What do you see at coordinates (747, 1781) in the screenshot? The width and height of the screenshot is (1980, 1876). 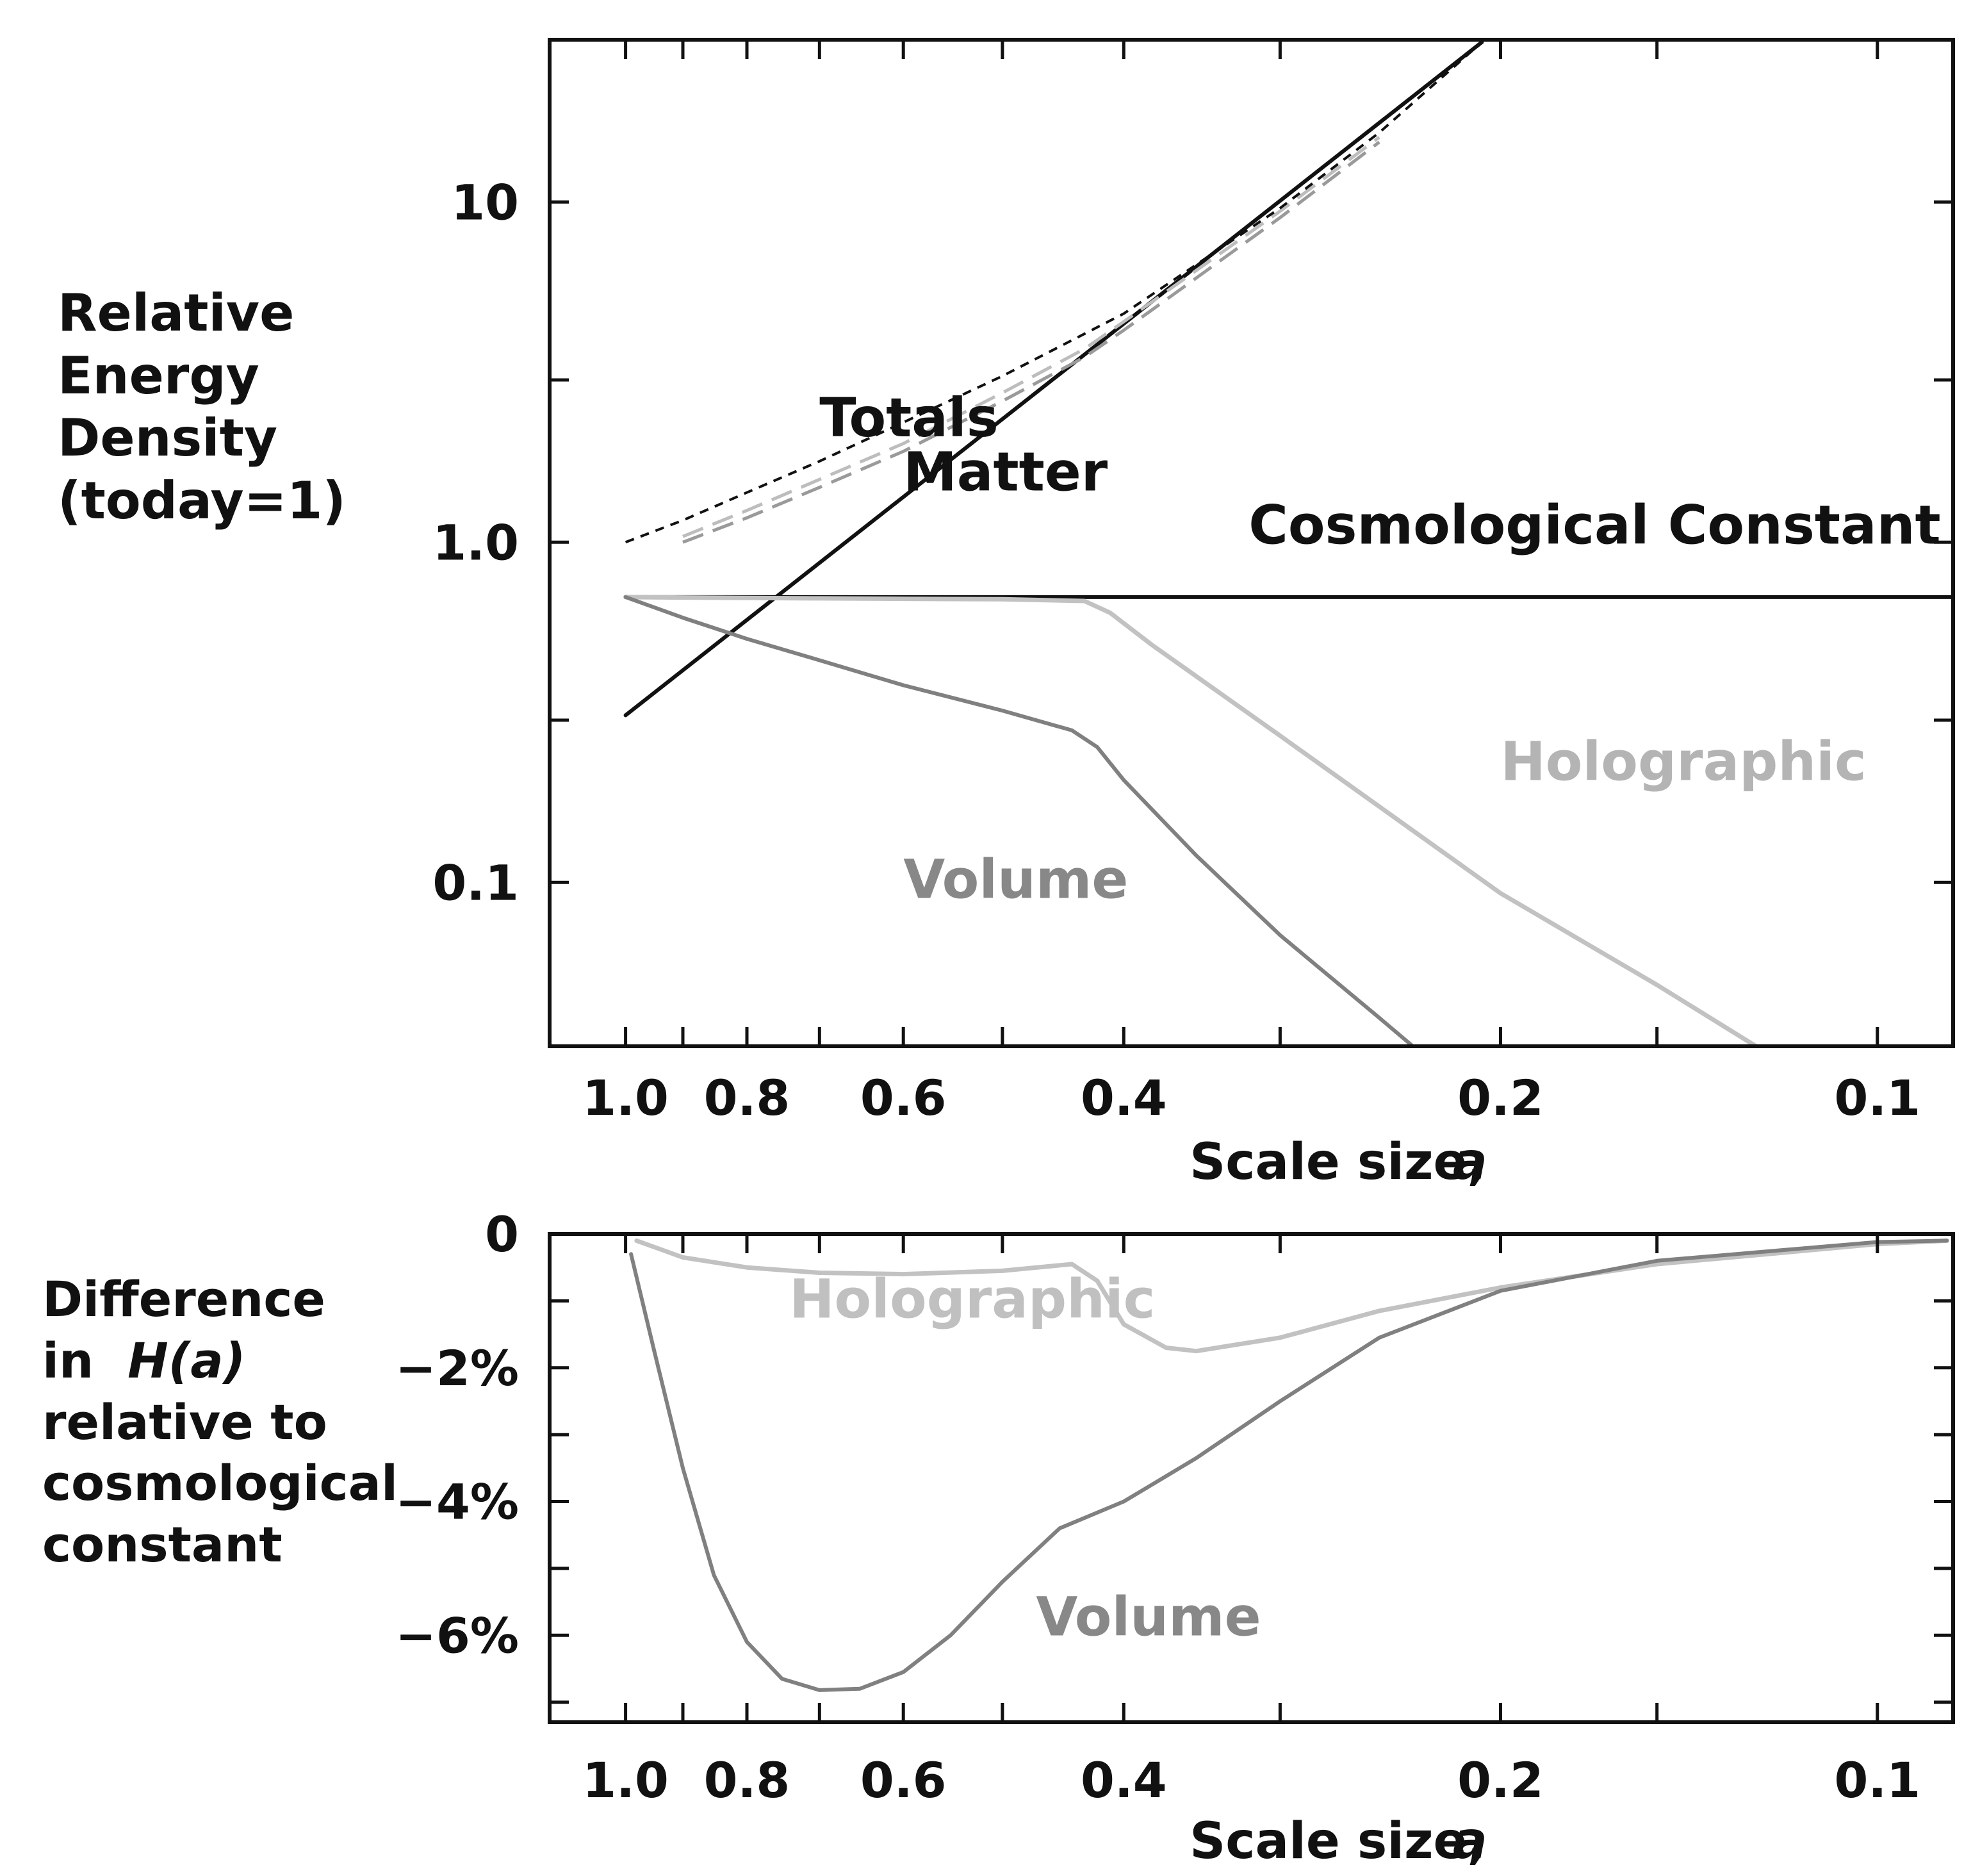 I see `bottom-xtick-label: 0.8` at bounding box center [747, 1781].